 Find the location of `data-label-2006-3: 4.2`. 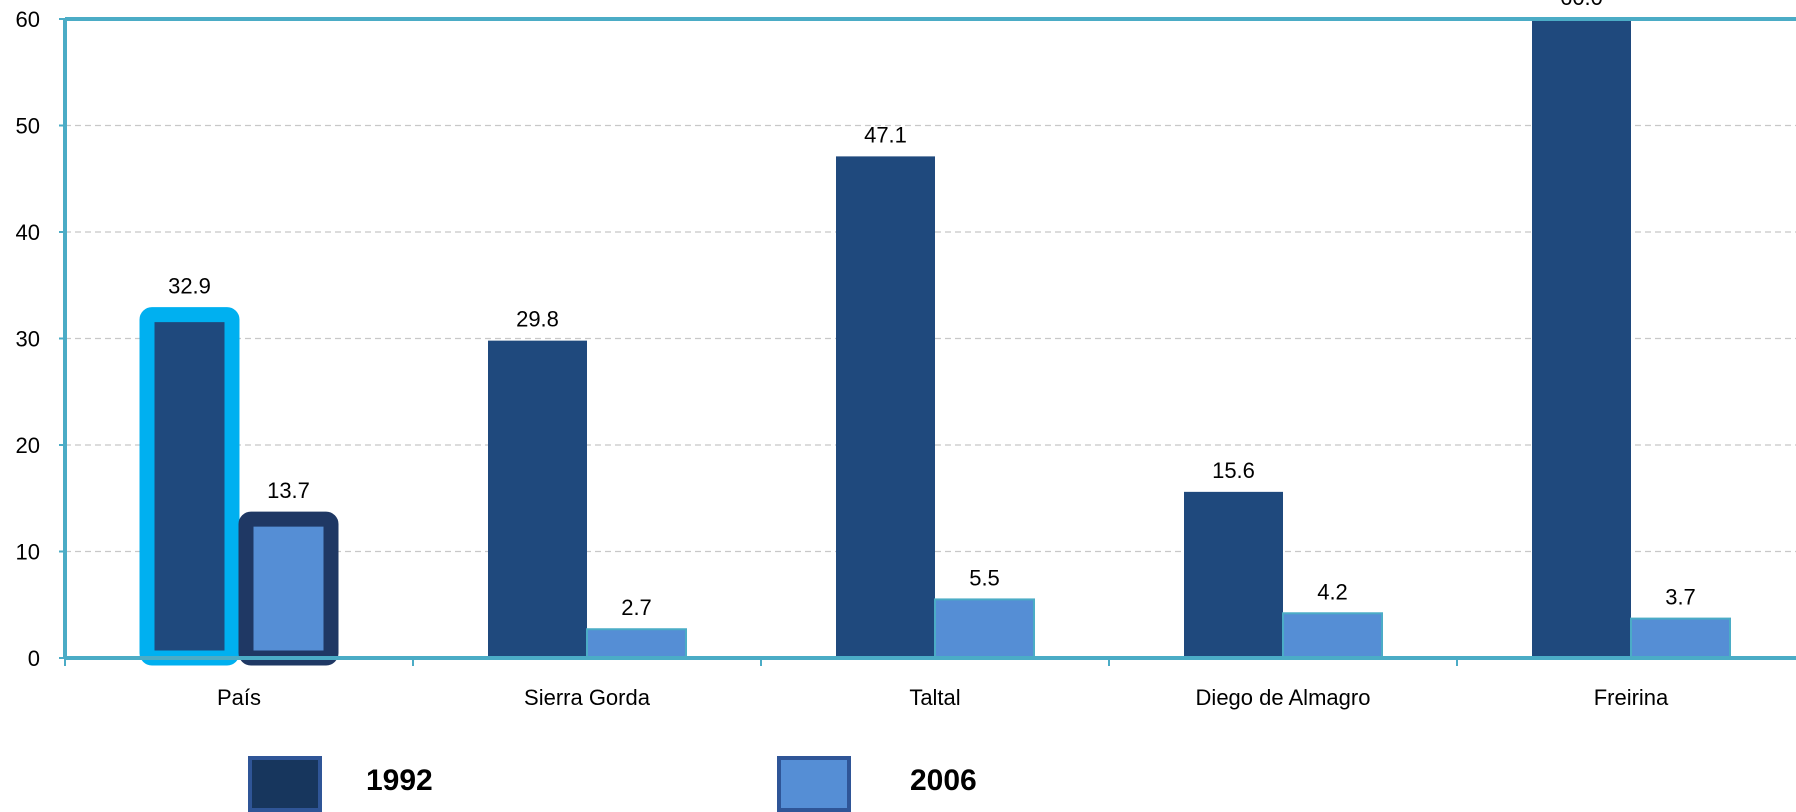

data-label-2006-3: 4.2 is located at coordinates (1332, 591).